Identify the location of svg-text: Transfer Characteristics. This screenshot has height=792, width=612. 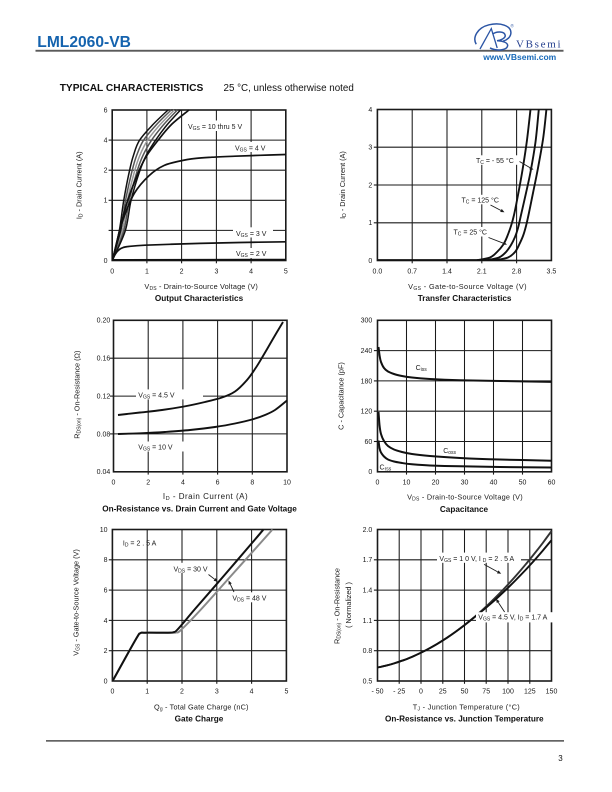
(465, 298).